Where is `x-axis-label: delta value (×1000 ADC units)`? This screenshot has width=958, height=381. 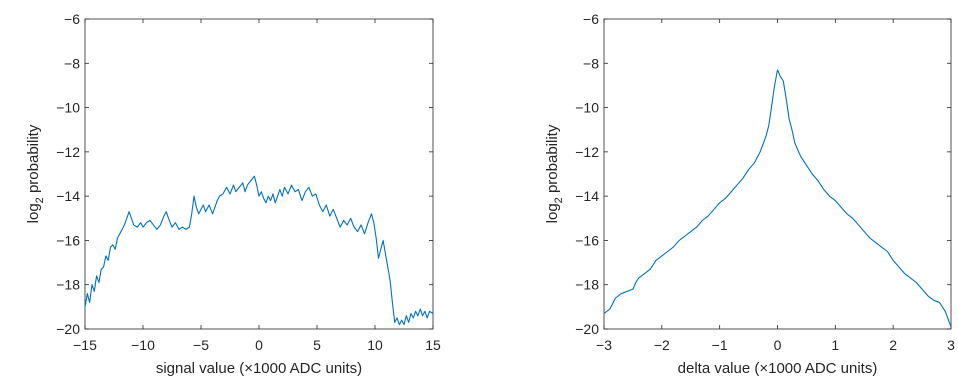 x-axis-label: delta value (×1000 ADC units) is located at coordinates (778, 368).